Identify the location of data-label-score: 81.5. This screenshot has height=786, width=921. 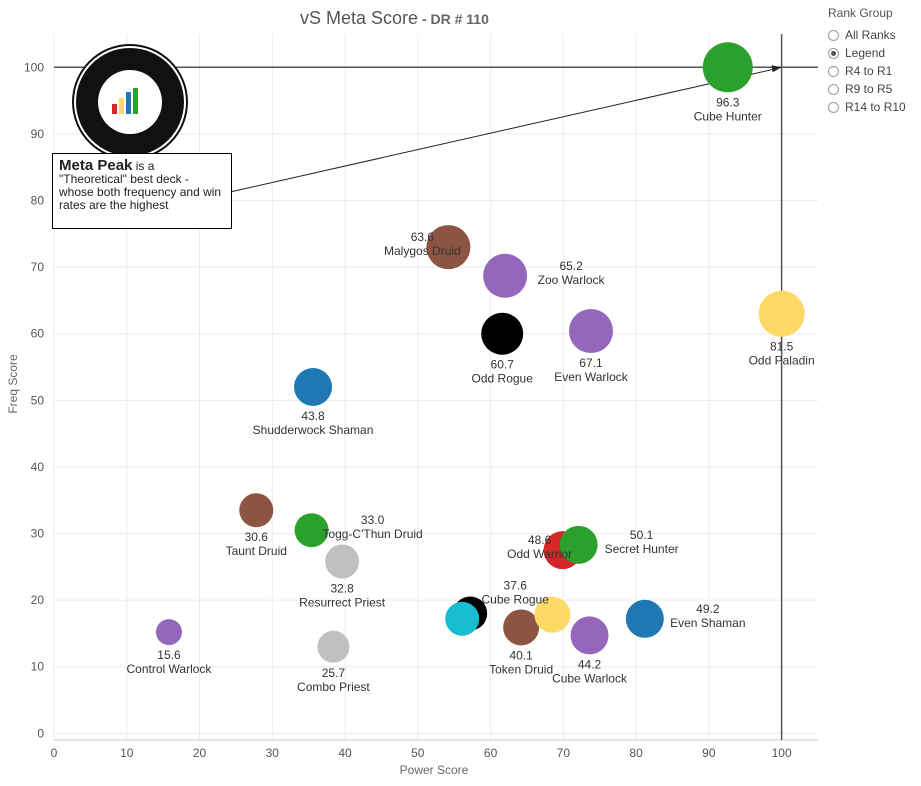
(782, 347).